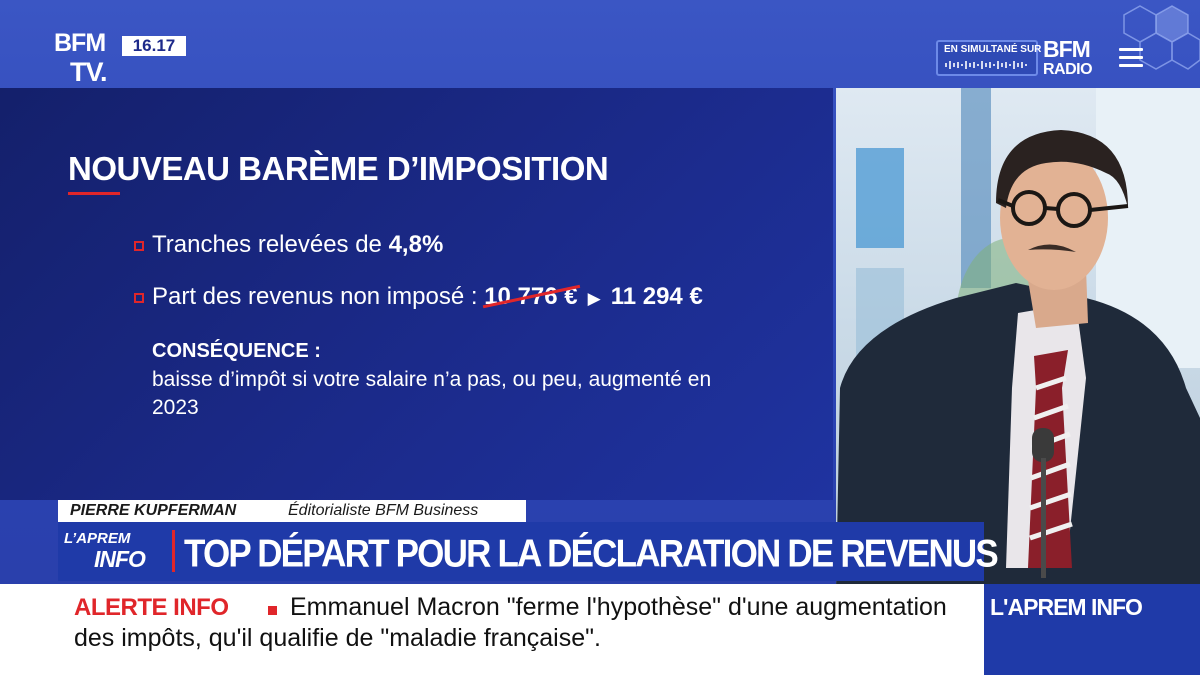  I want to click on consequence-label: CONSÉQUENCE :, so click(236, 351).